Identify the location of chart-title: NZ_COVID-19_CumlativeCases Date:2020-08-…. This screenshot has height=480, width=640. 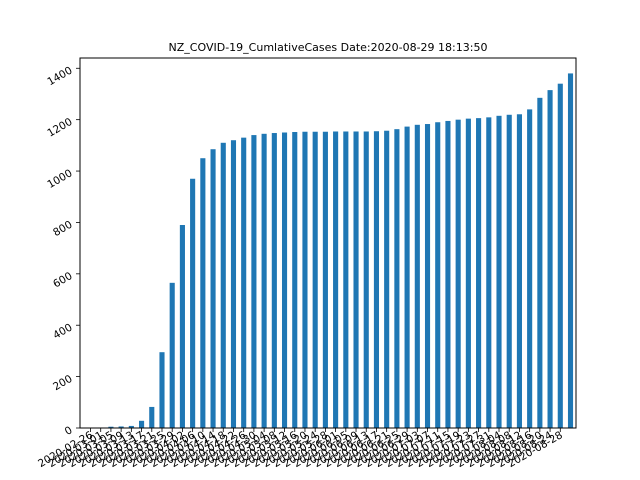
(328, 47).